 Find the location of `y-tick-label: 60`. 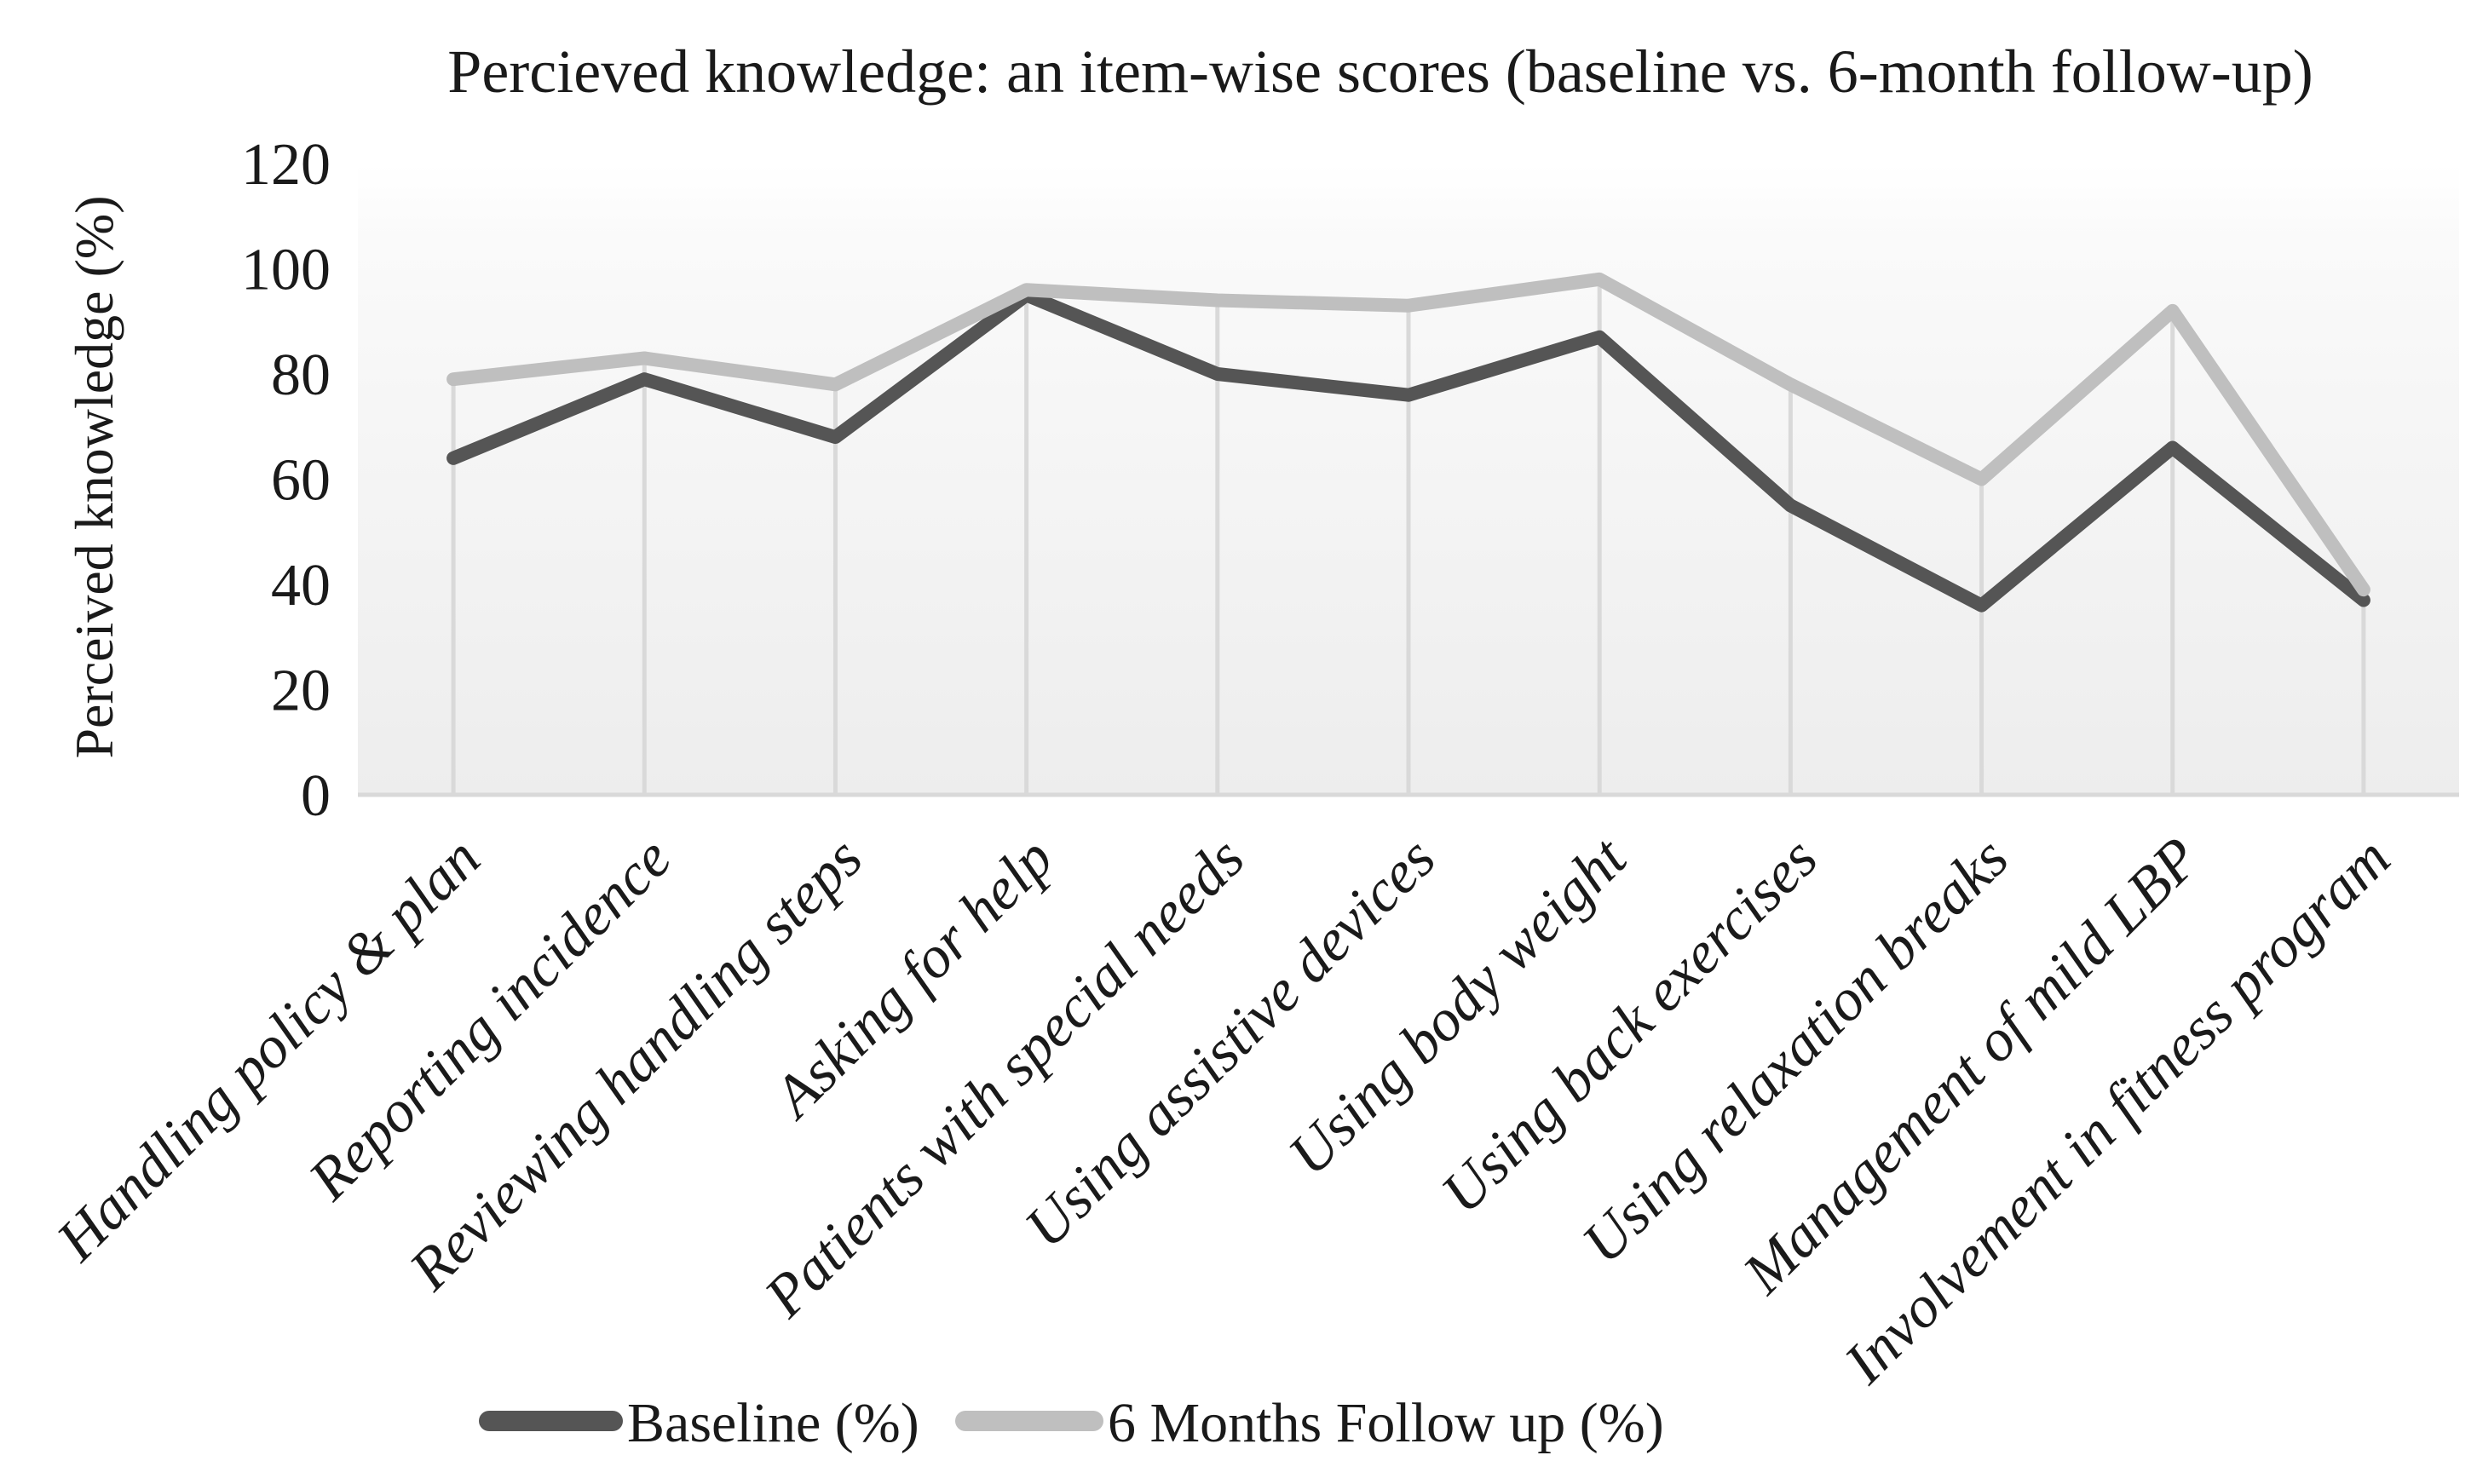

y-tick-label: 60 is located at coordinates (301, 481).